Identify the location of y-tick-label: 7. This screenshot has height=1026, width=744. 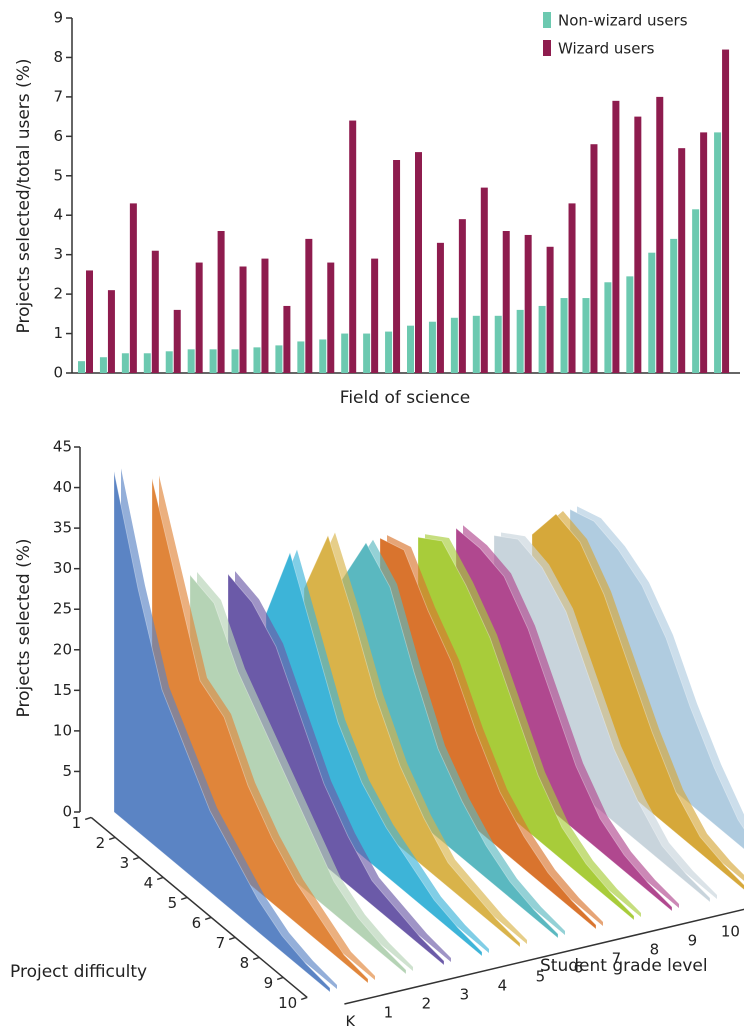
(58, 96).